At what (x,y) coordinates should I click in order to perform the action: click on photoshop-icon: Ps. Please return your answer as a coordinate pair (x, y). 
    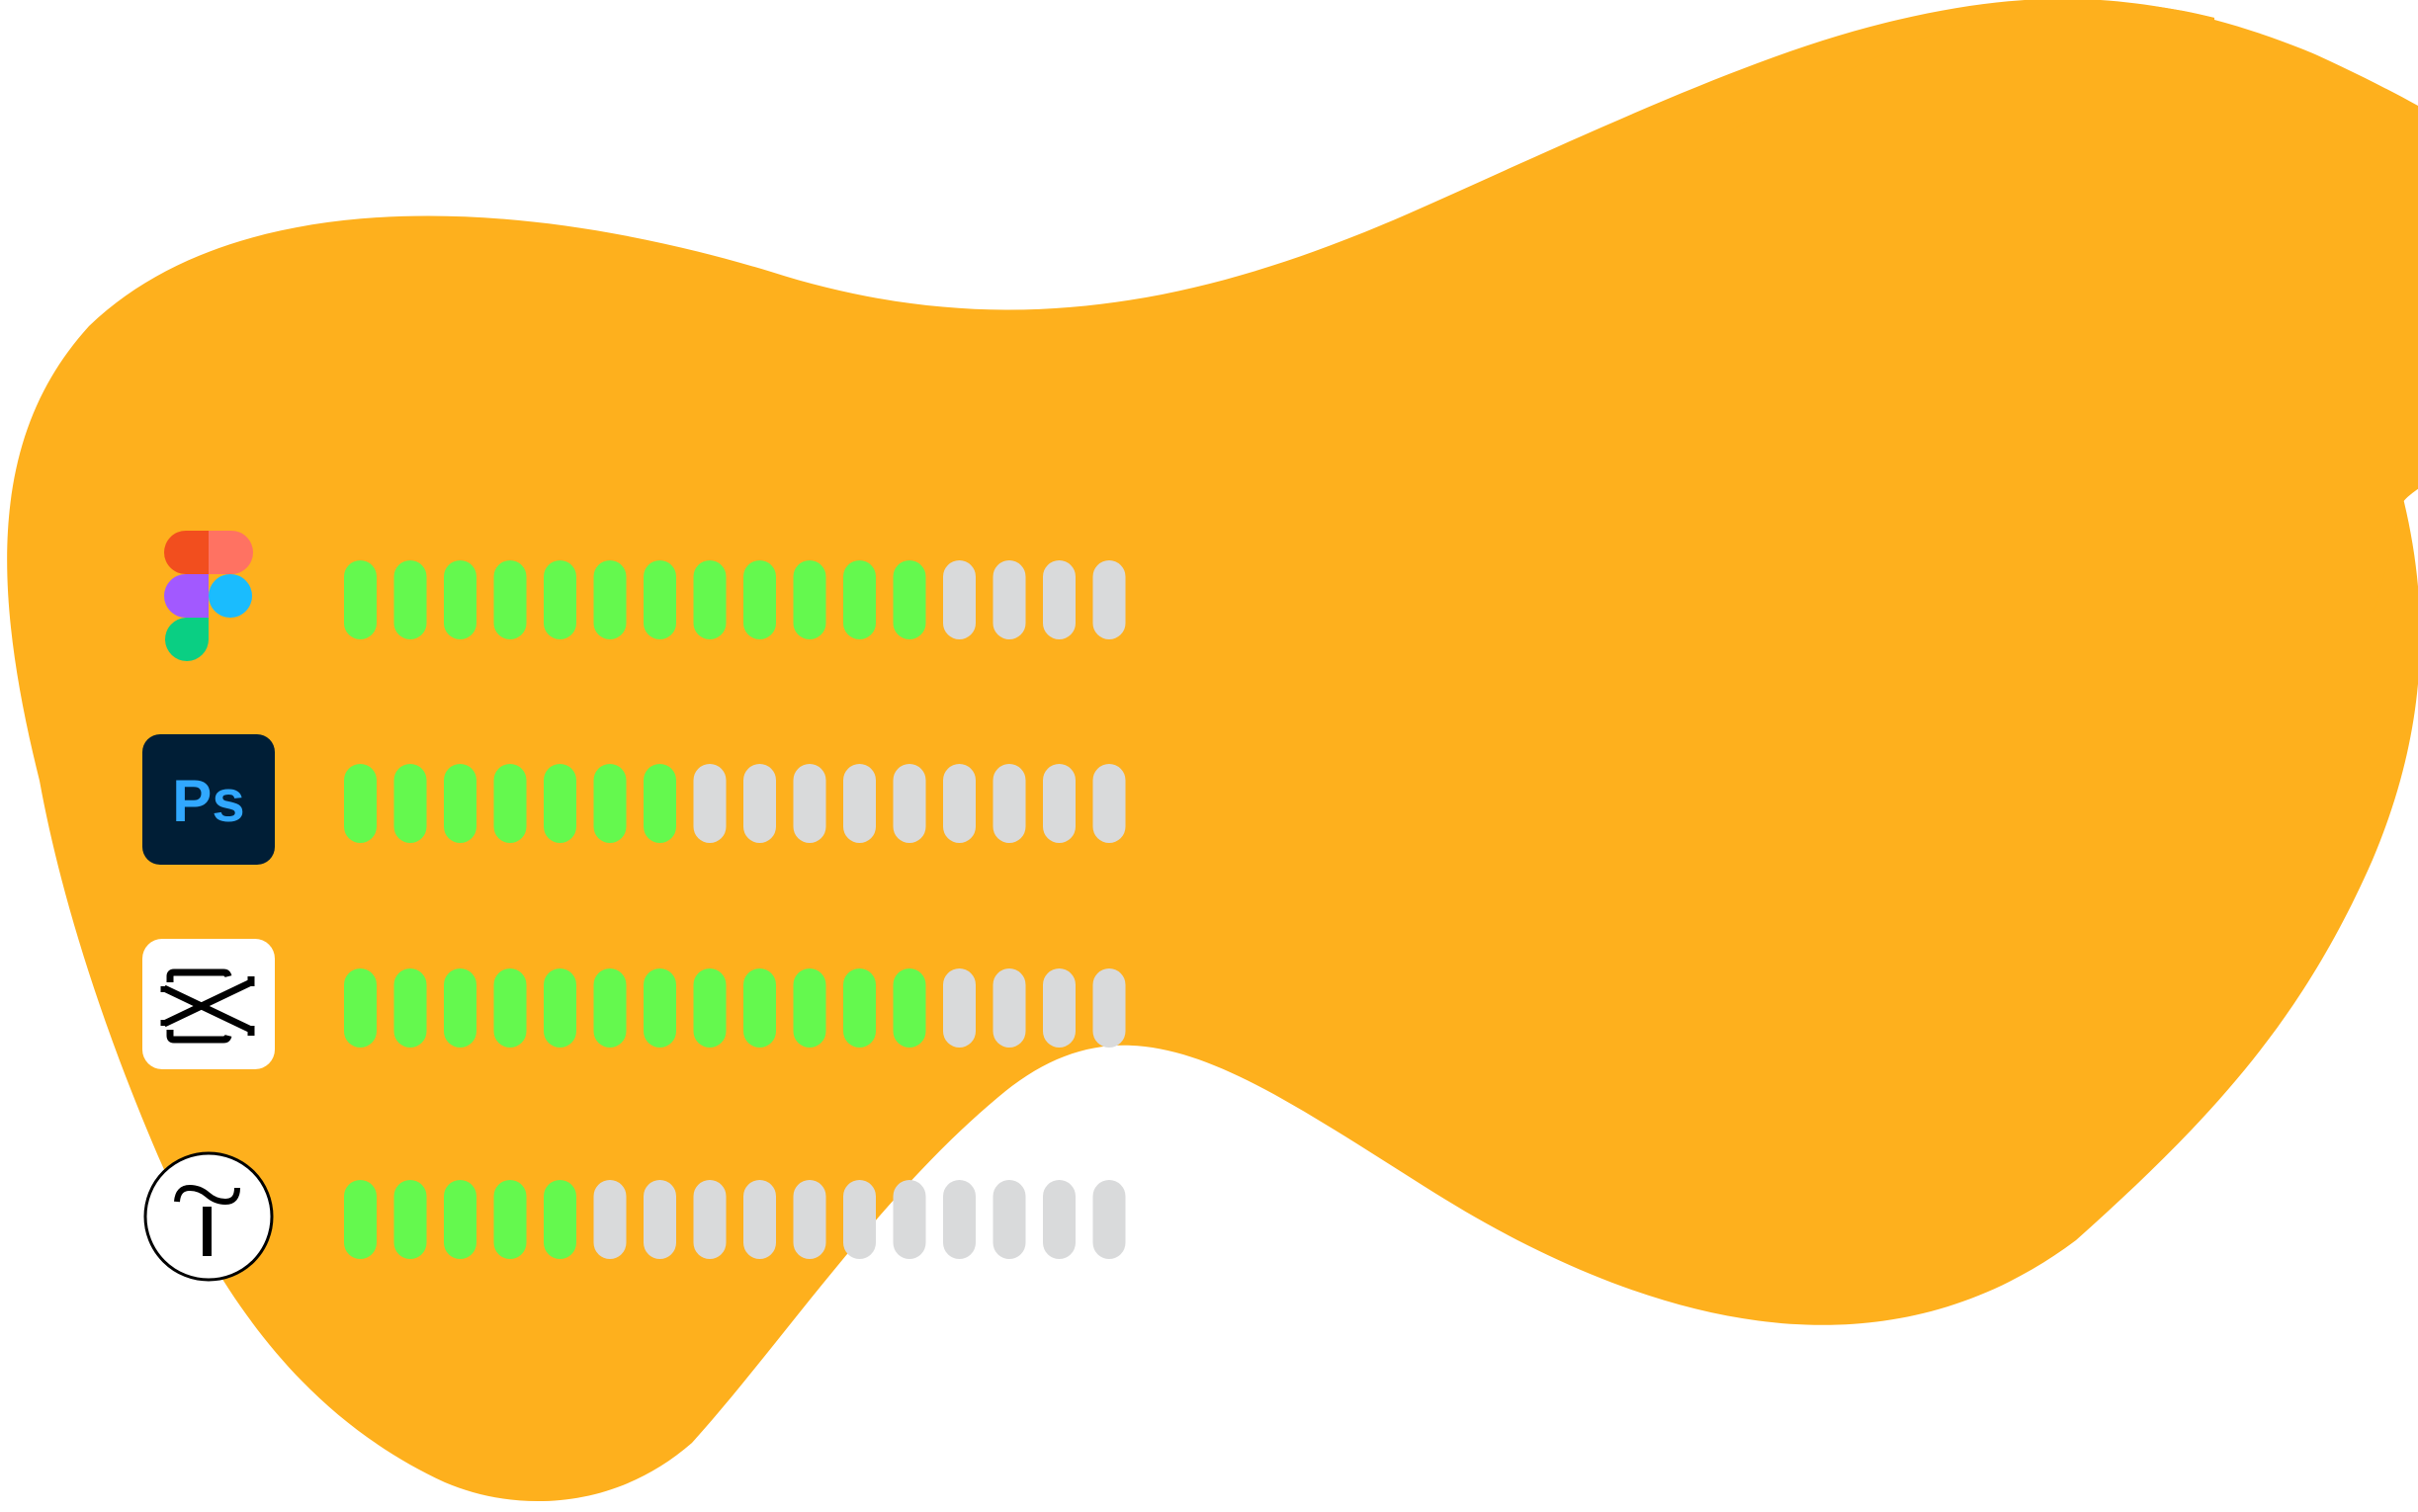
    Looking at the image, I should click on (209, 800).